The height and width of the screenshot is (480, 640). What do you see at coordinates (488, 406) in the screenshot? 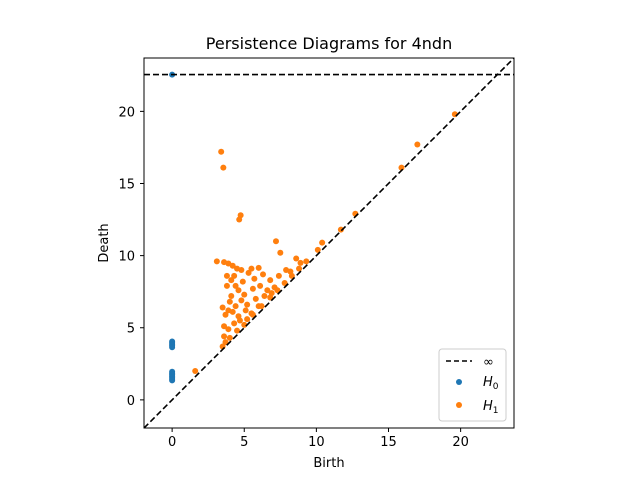
I see `legend-h1-base: H` at bounding box center [488, 406].